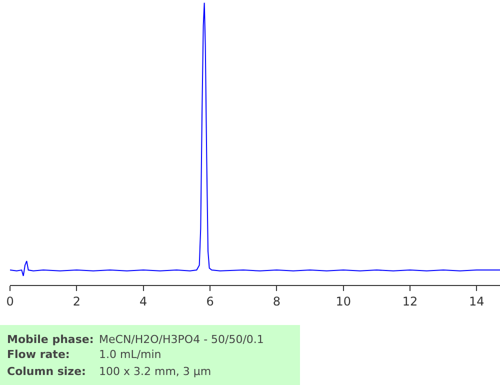 This screenshot has width=500, height=385. I want to click on text: Column size:, so click(46, 371).